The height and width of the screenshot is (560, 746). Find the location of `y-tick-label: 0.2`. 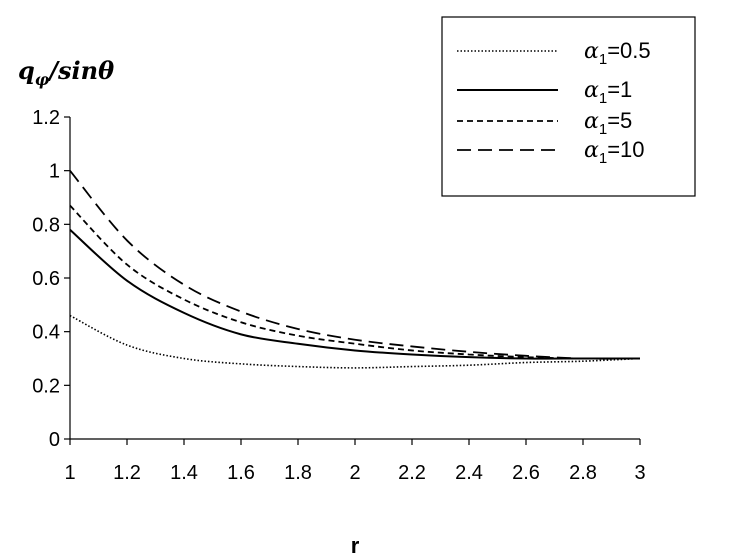

y-tick-label: 0.2 is located at coordinates (46, 386).